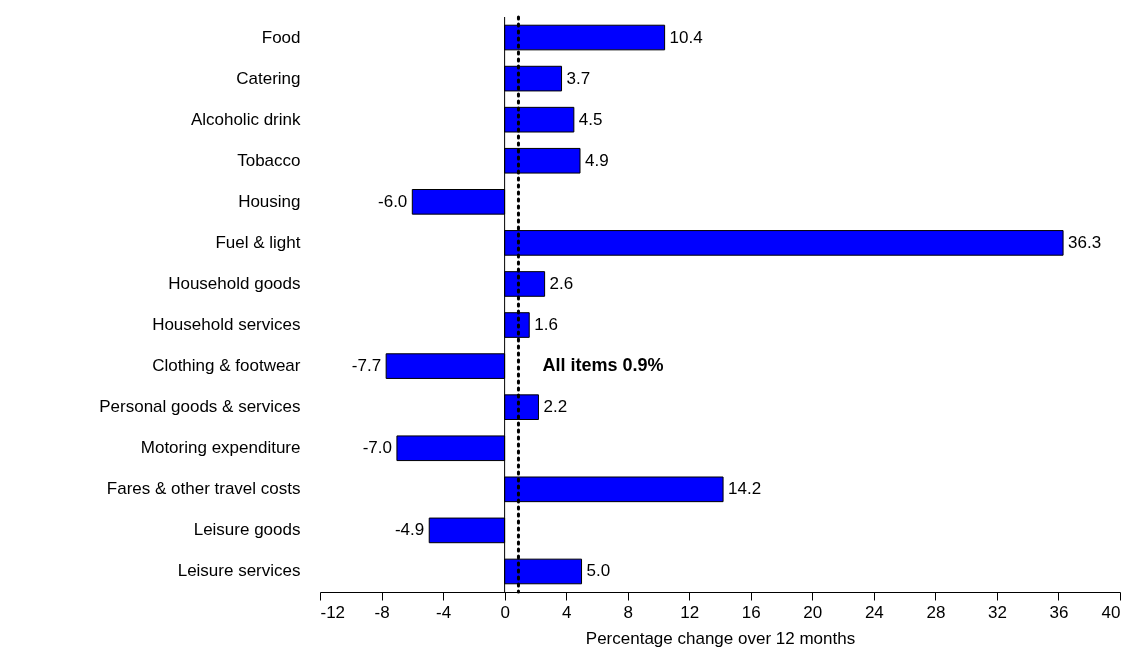 Image resolution: width=1137 pixels, height=668 pixels. I want to click on data-label: -7.7, so click(366, 366).